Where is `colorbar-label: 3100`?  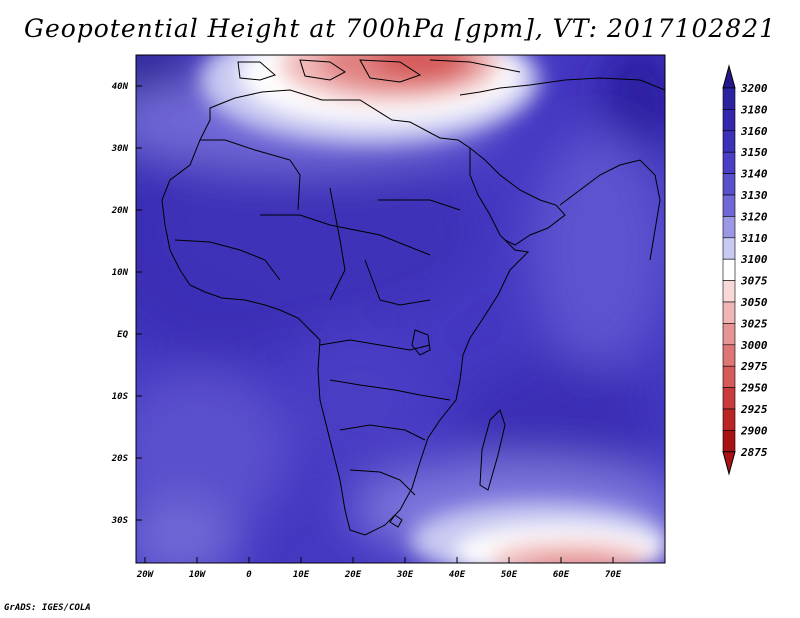 colorbar-label: 3100 is located at coordinates (754, 259).